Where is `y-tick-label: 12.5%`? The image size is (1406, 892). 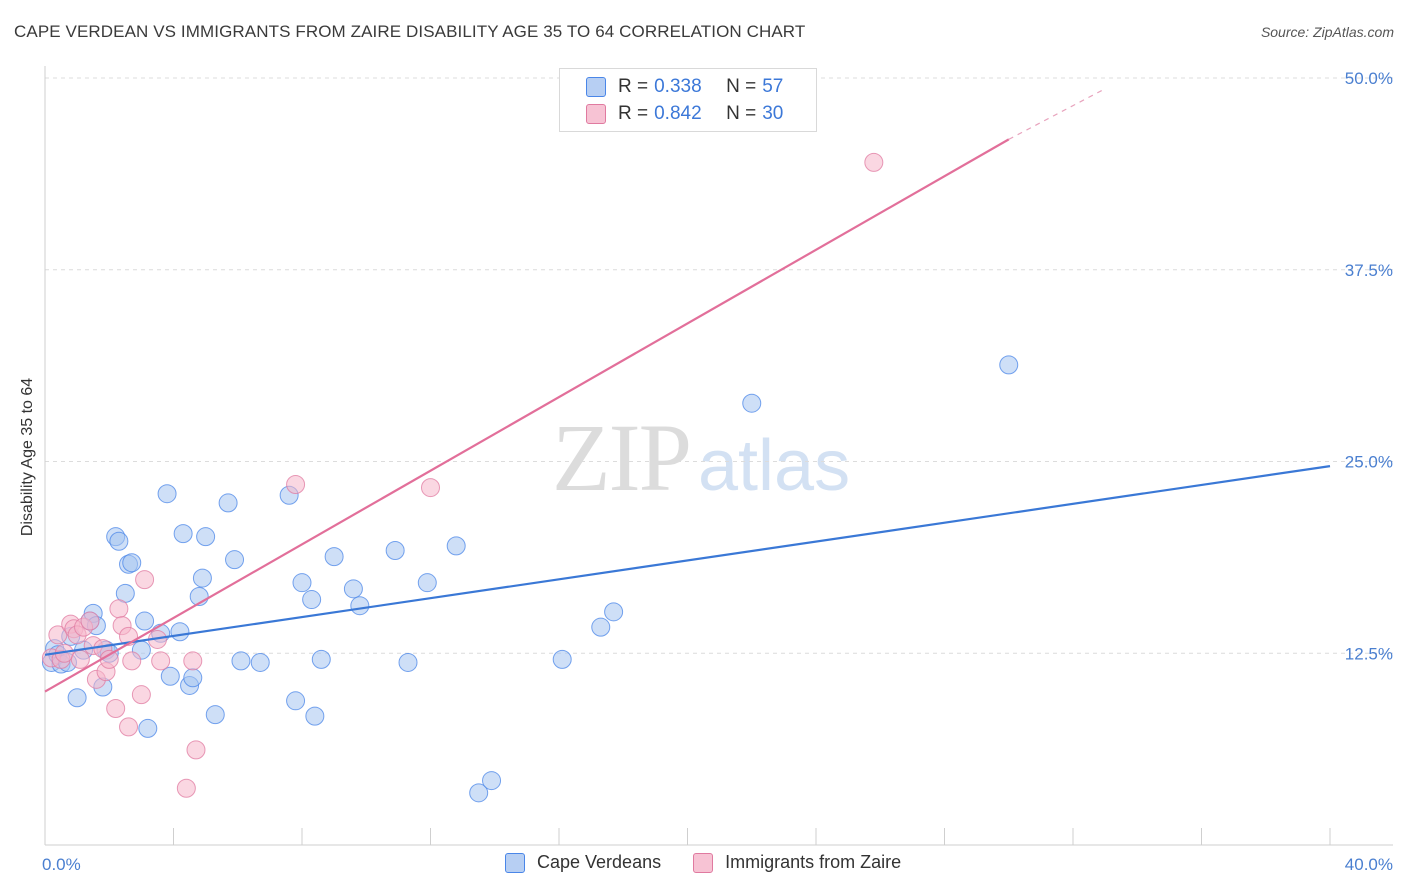 y-tick-label: 12.5% is located at coordinates (1369, 653).